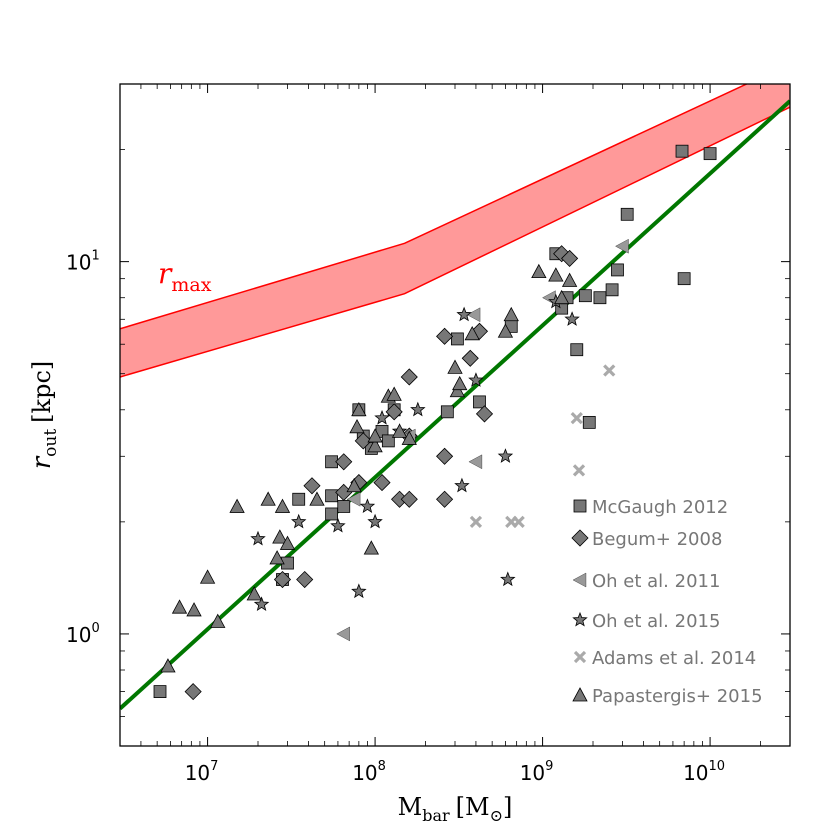 Image resolution: width=830 pixels, height=830 pixels. What do you see at coordinates (646, 581) in the screenshot?
I see `legend-item-oh-et-al-2011: Oh et al. 2011` at bounding box center [646, 581].